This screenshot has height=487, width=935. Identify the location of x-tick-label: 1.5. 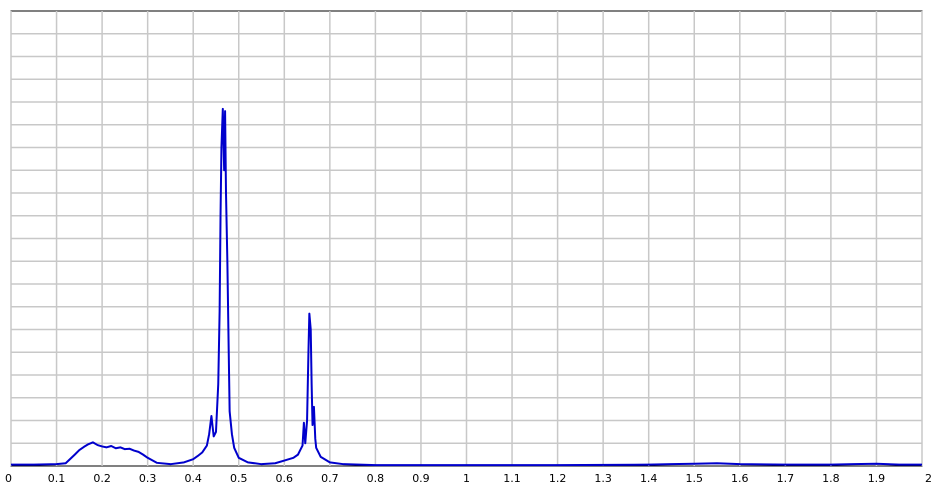
(695, 478).